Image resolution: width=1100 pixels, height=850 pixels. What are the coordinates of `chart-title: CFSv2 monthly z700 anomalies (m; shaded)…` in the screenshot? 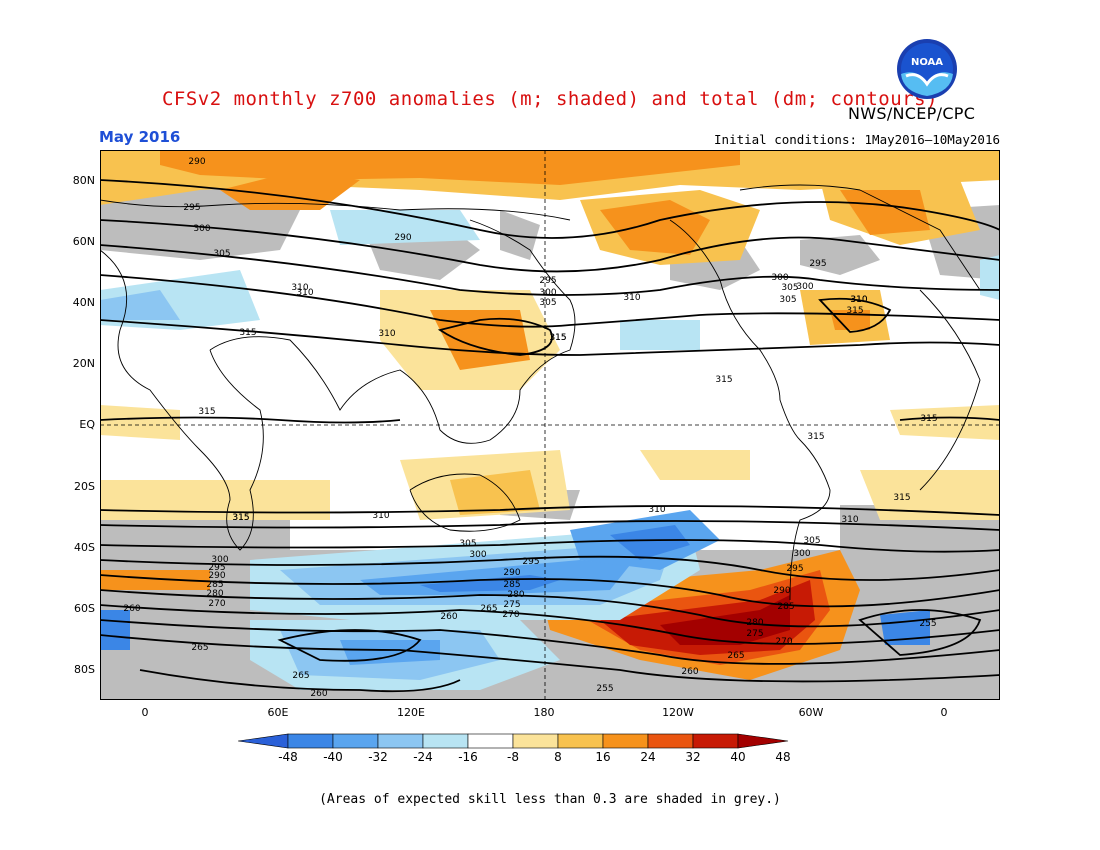 It's located at (550, 99).